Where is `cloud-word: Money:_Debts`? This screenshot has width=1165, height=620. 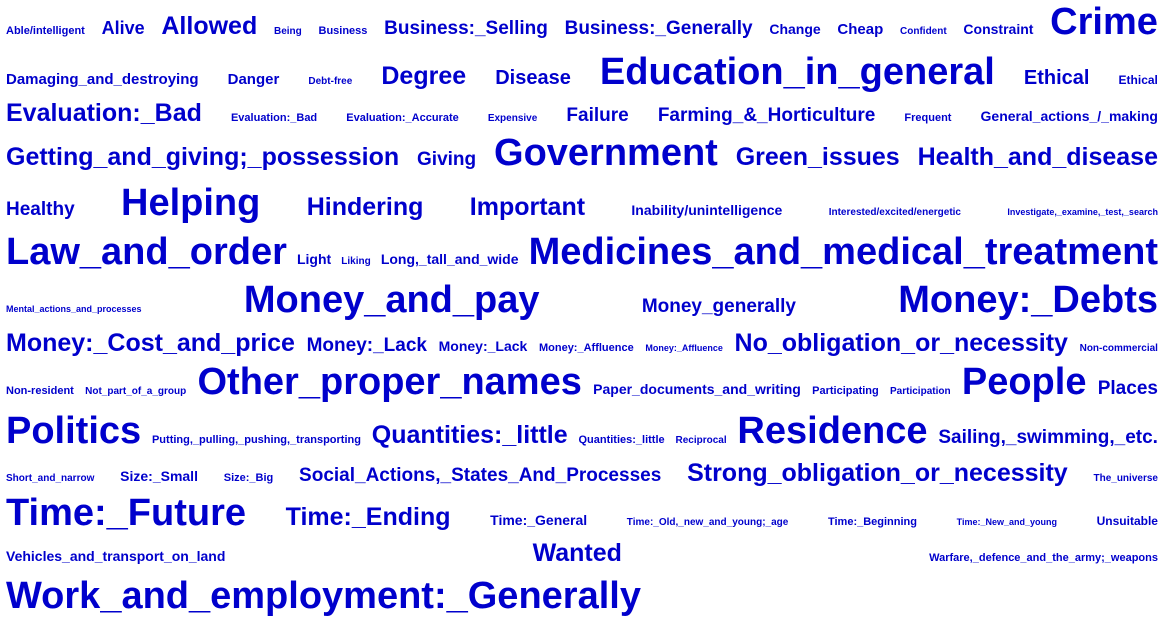
cloud-word: Money:_Debts is located at coordinates (1028, 300).